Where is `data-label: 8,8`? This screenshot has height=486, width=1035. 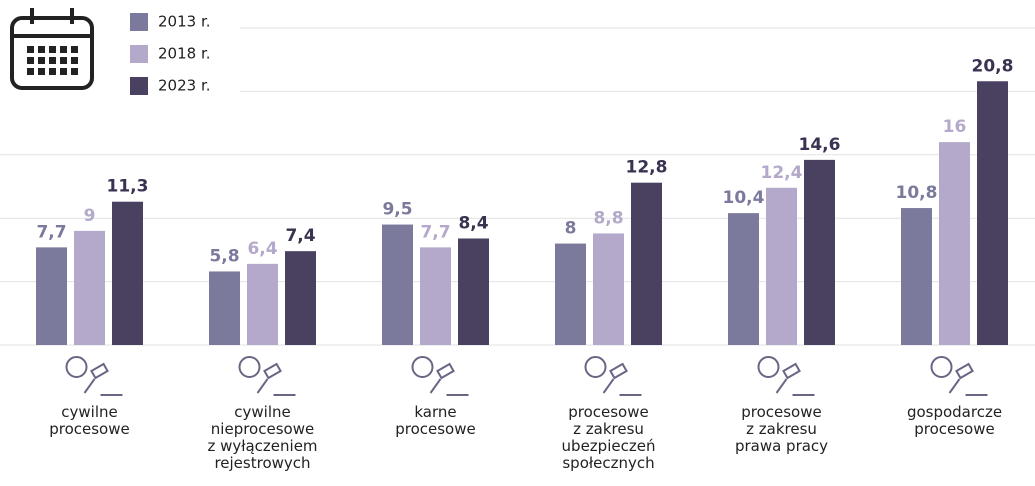
data-label: 8,8 is located at coordinates (608, 218).